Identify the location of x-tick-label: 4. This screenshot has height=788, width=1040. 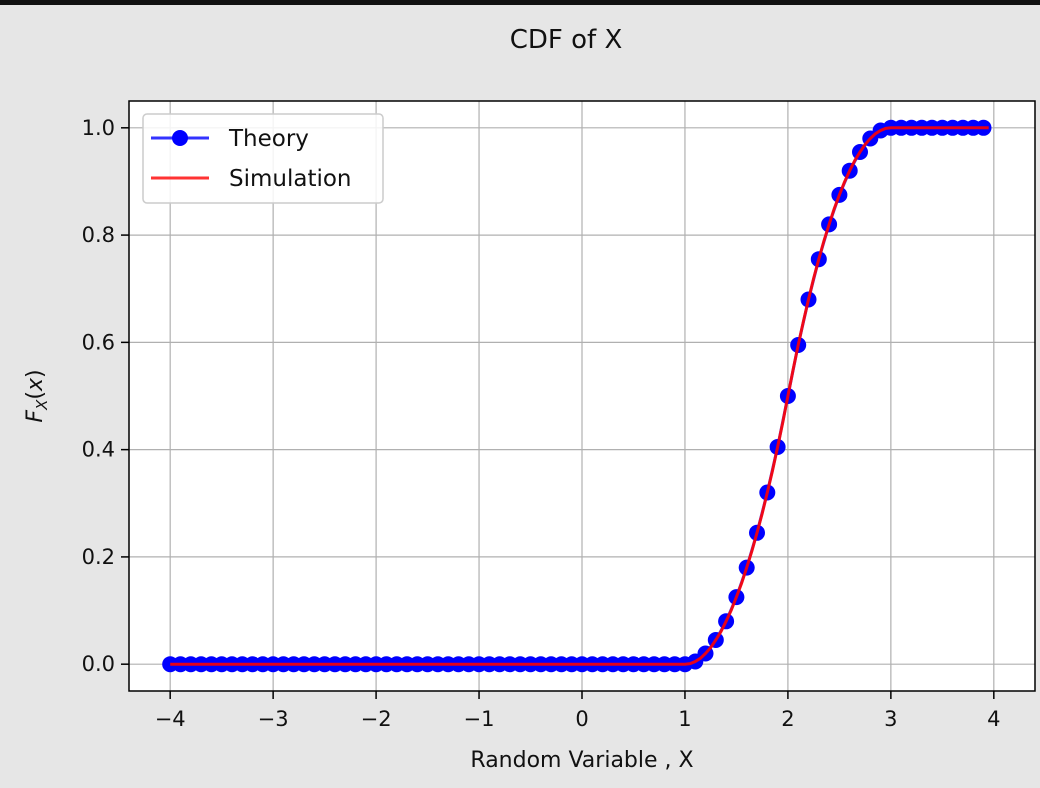
(993, 719).